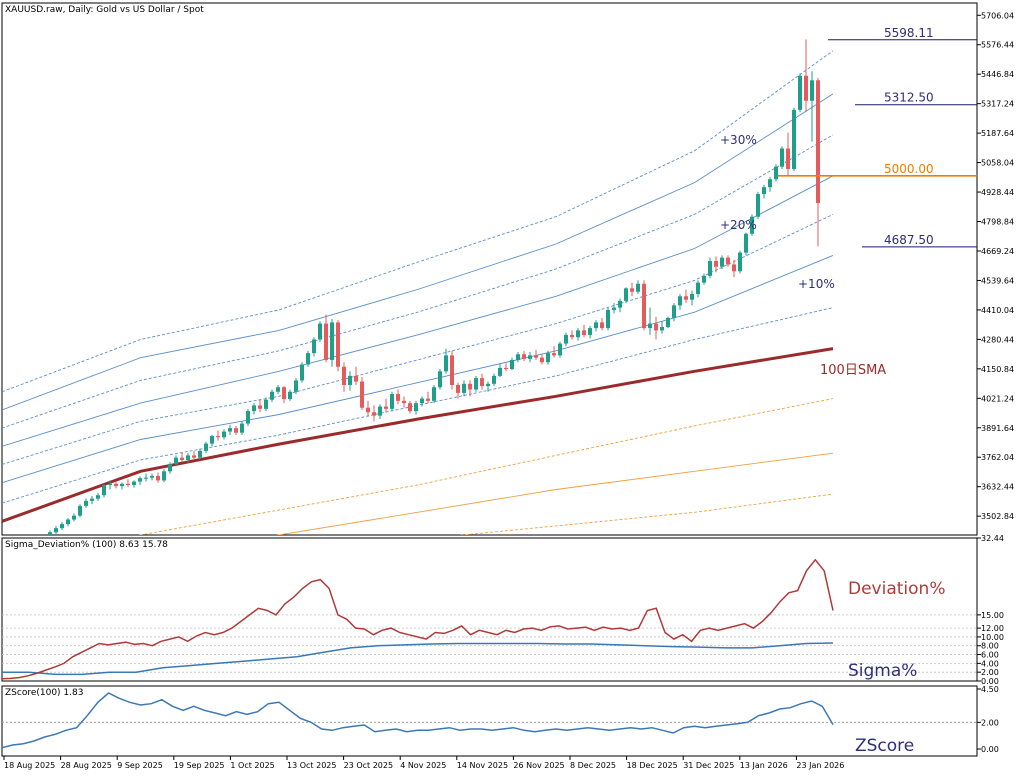 This screenshot has height=777, width=1024. I want to click on time-tick-label: 13 Jan 2026, so click(764, 765).